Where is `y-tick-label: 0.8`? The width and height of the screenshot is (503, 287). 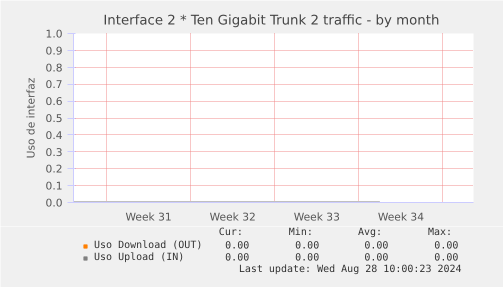
y-tick-label: 0.8 is located at coordinates (54, 67).